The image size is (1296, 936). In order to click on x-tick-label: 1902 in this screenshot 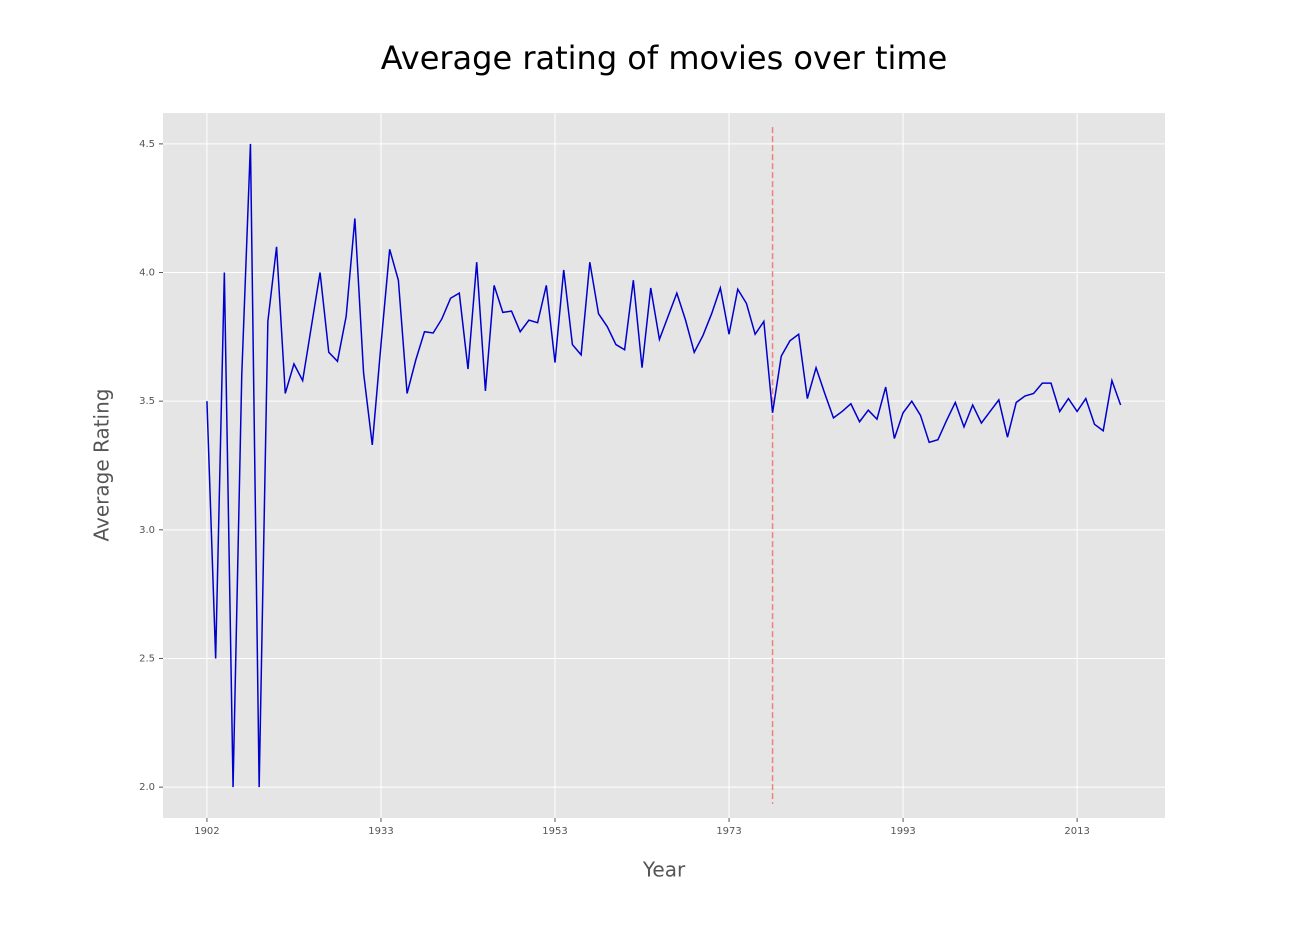, I will do `click(206, 831)`.